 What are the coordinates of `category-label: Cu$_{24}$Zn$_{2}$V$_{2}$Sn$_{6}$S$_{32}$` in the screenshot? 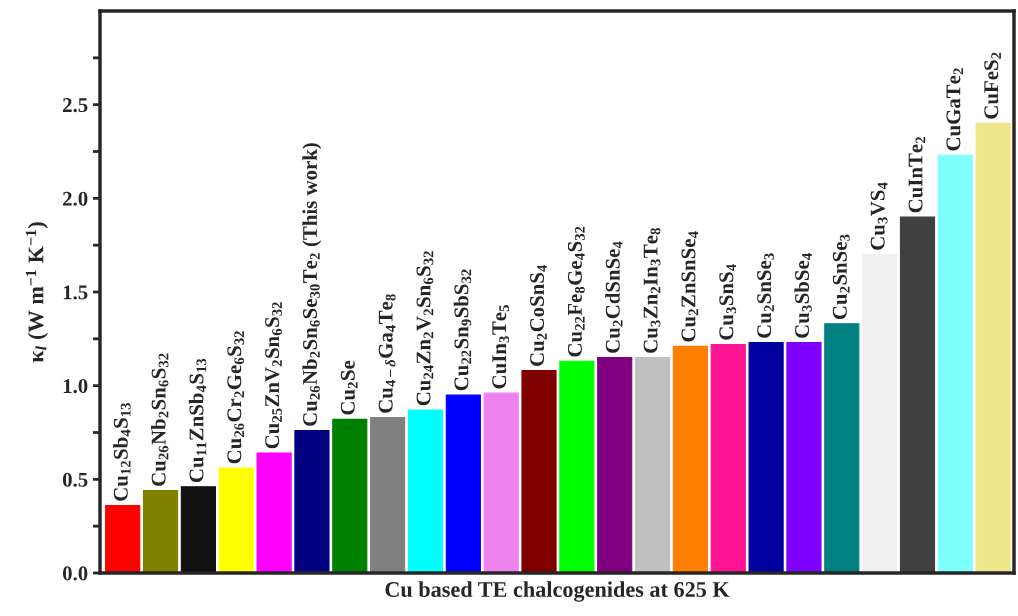 It's located at (425, 328).